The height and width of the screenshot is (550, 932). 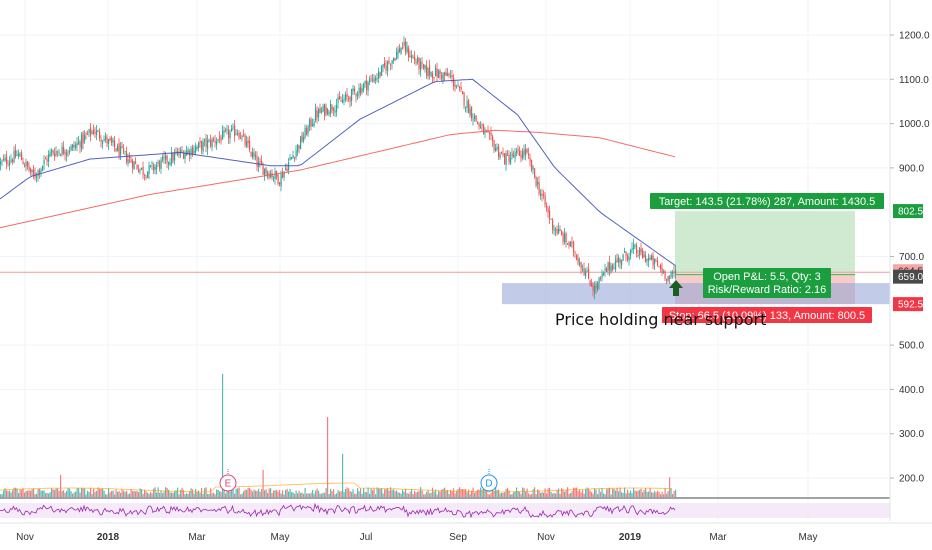 I want to click on time-tick-label: May, so click(x=280, y=537).